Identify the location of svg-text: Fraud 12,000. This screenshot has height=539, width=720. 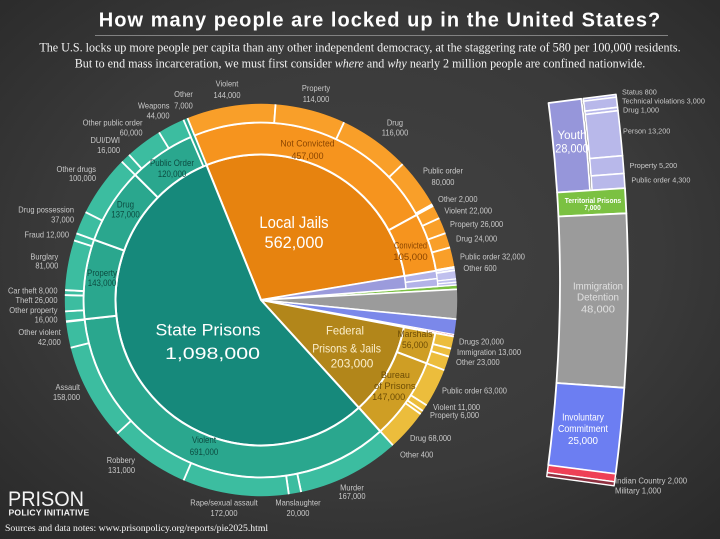
(47, 235).